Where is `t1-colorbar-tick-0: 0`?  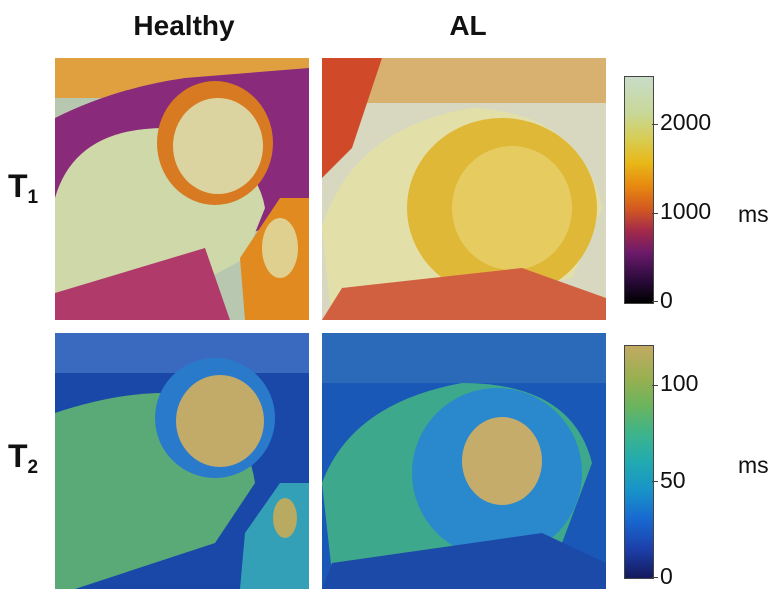
t1-colorbar-tick-0: 0 is located at coordinates (666, 300).